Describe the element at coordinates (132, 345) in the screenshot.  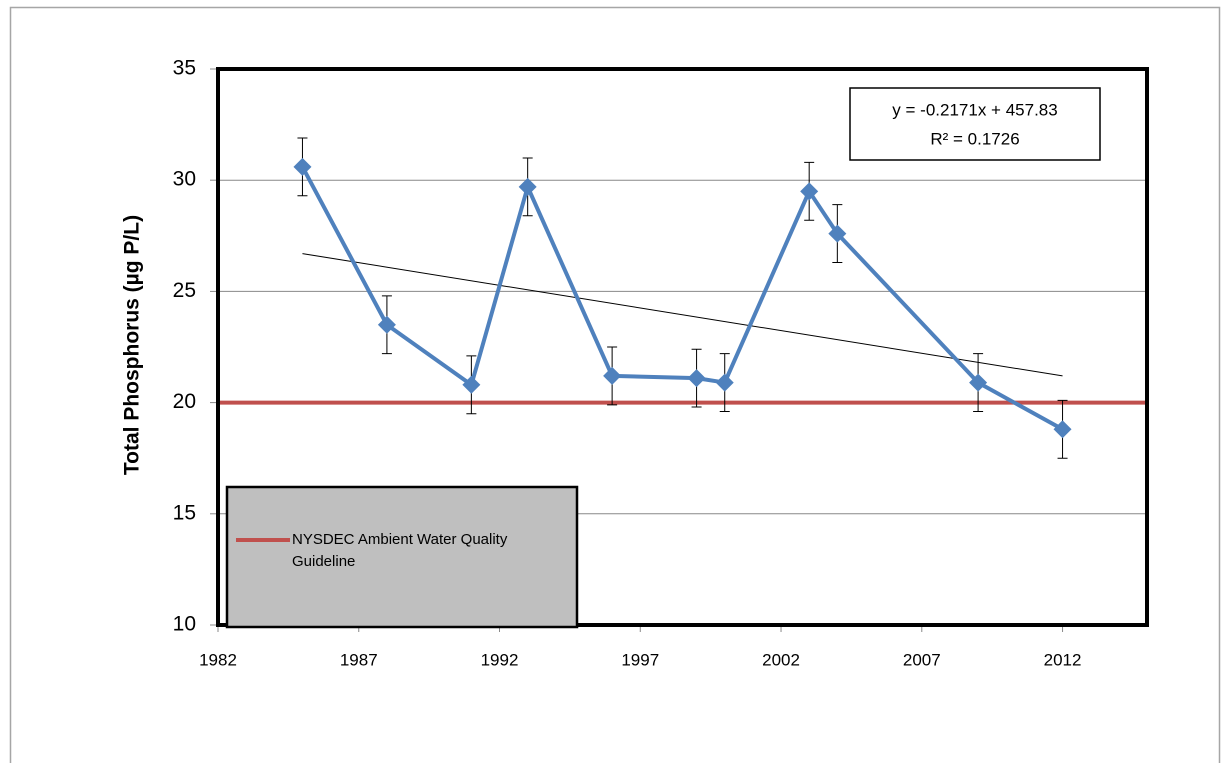
I see `y-axis-label: Total Phosphorus (µg P/L)` at that location.